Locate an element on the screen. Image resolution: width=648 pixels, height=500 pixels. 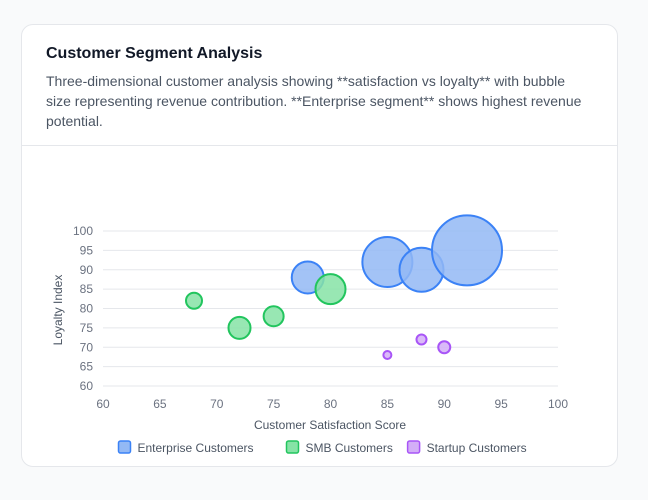
x-tick-label: 70 is located at coordinates (217, 404).